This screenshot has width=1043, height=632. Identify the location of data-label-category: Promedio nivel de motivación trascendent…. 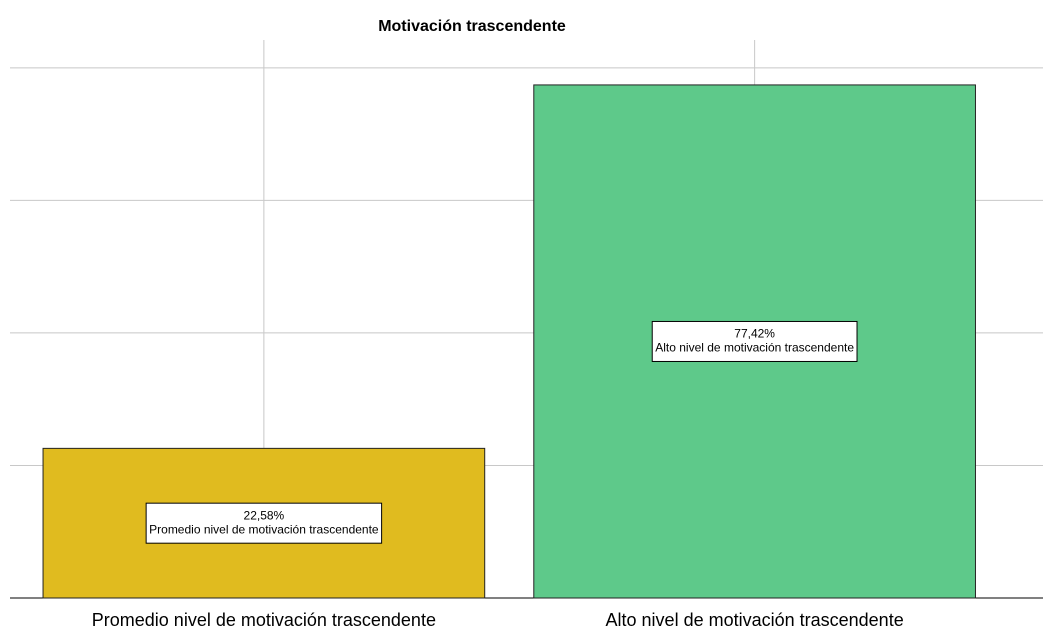
(264, 529).